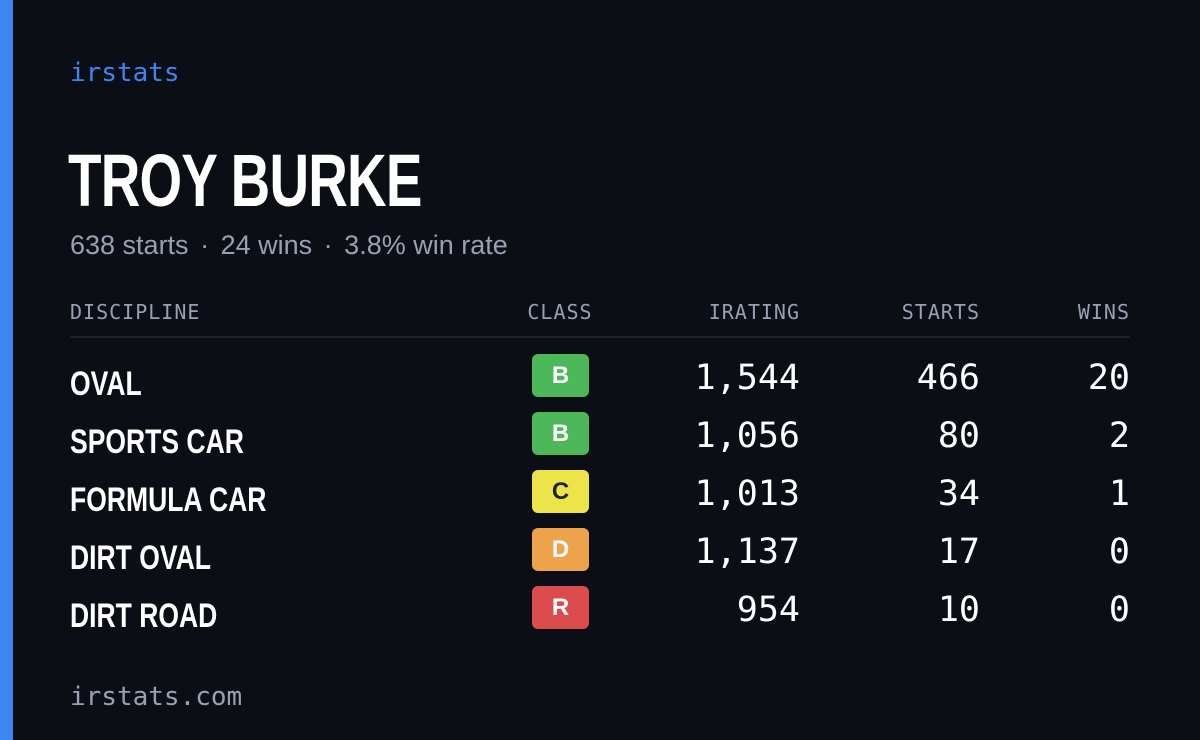  Describe the element at coordinates (600, 557) in the screenshot. I see `table-row: DIRT OVAL D 1,137 17 0` at that location.